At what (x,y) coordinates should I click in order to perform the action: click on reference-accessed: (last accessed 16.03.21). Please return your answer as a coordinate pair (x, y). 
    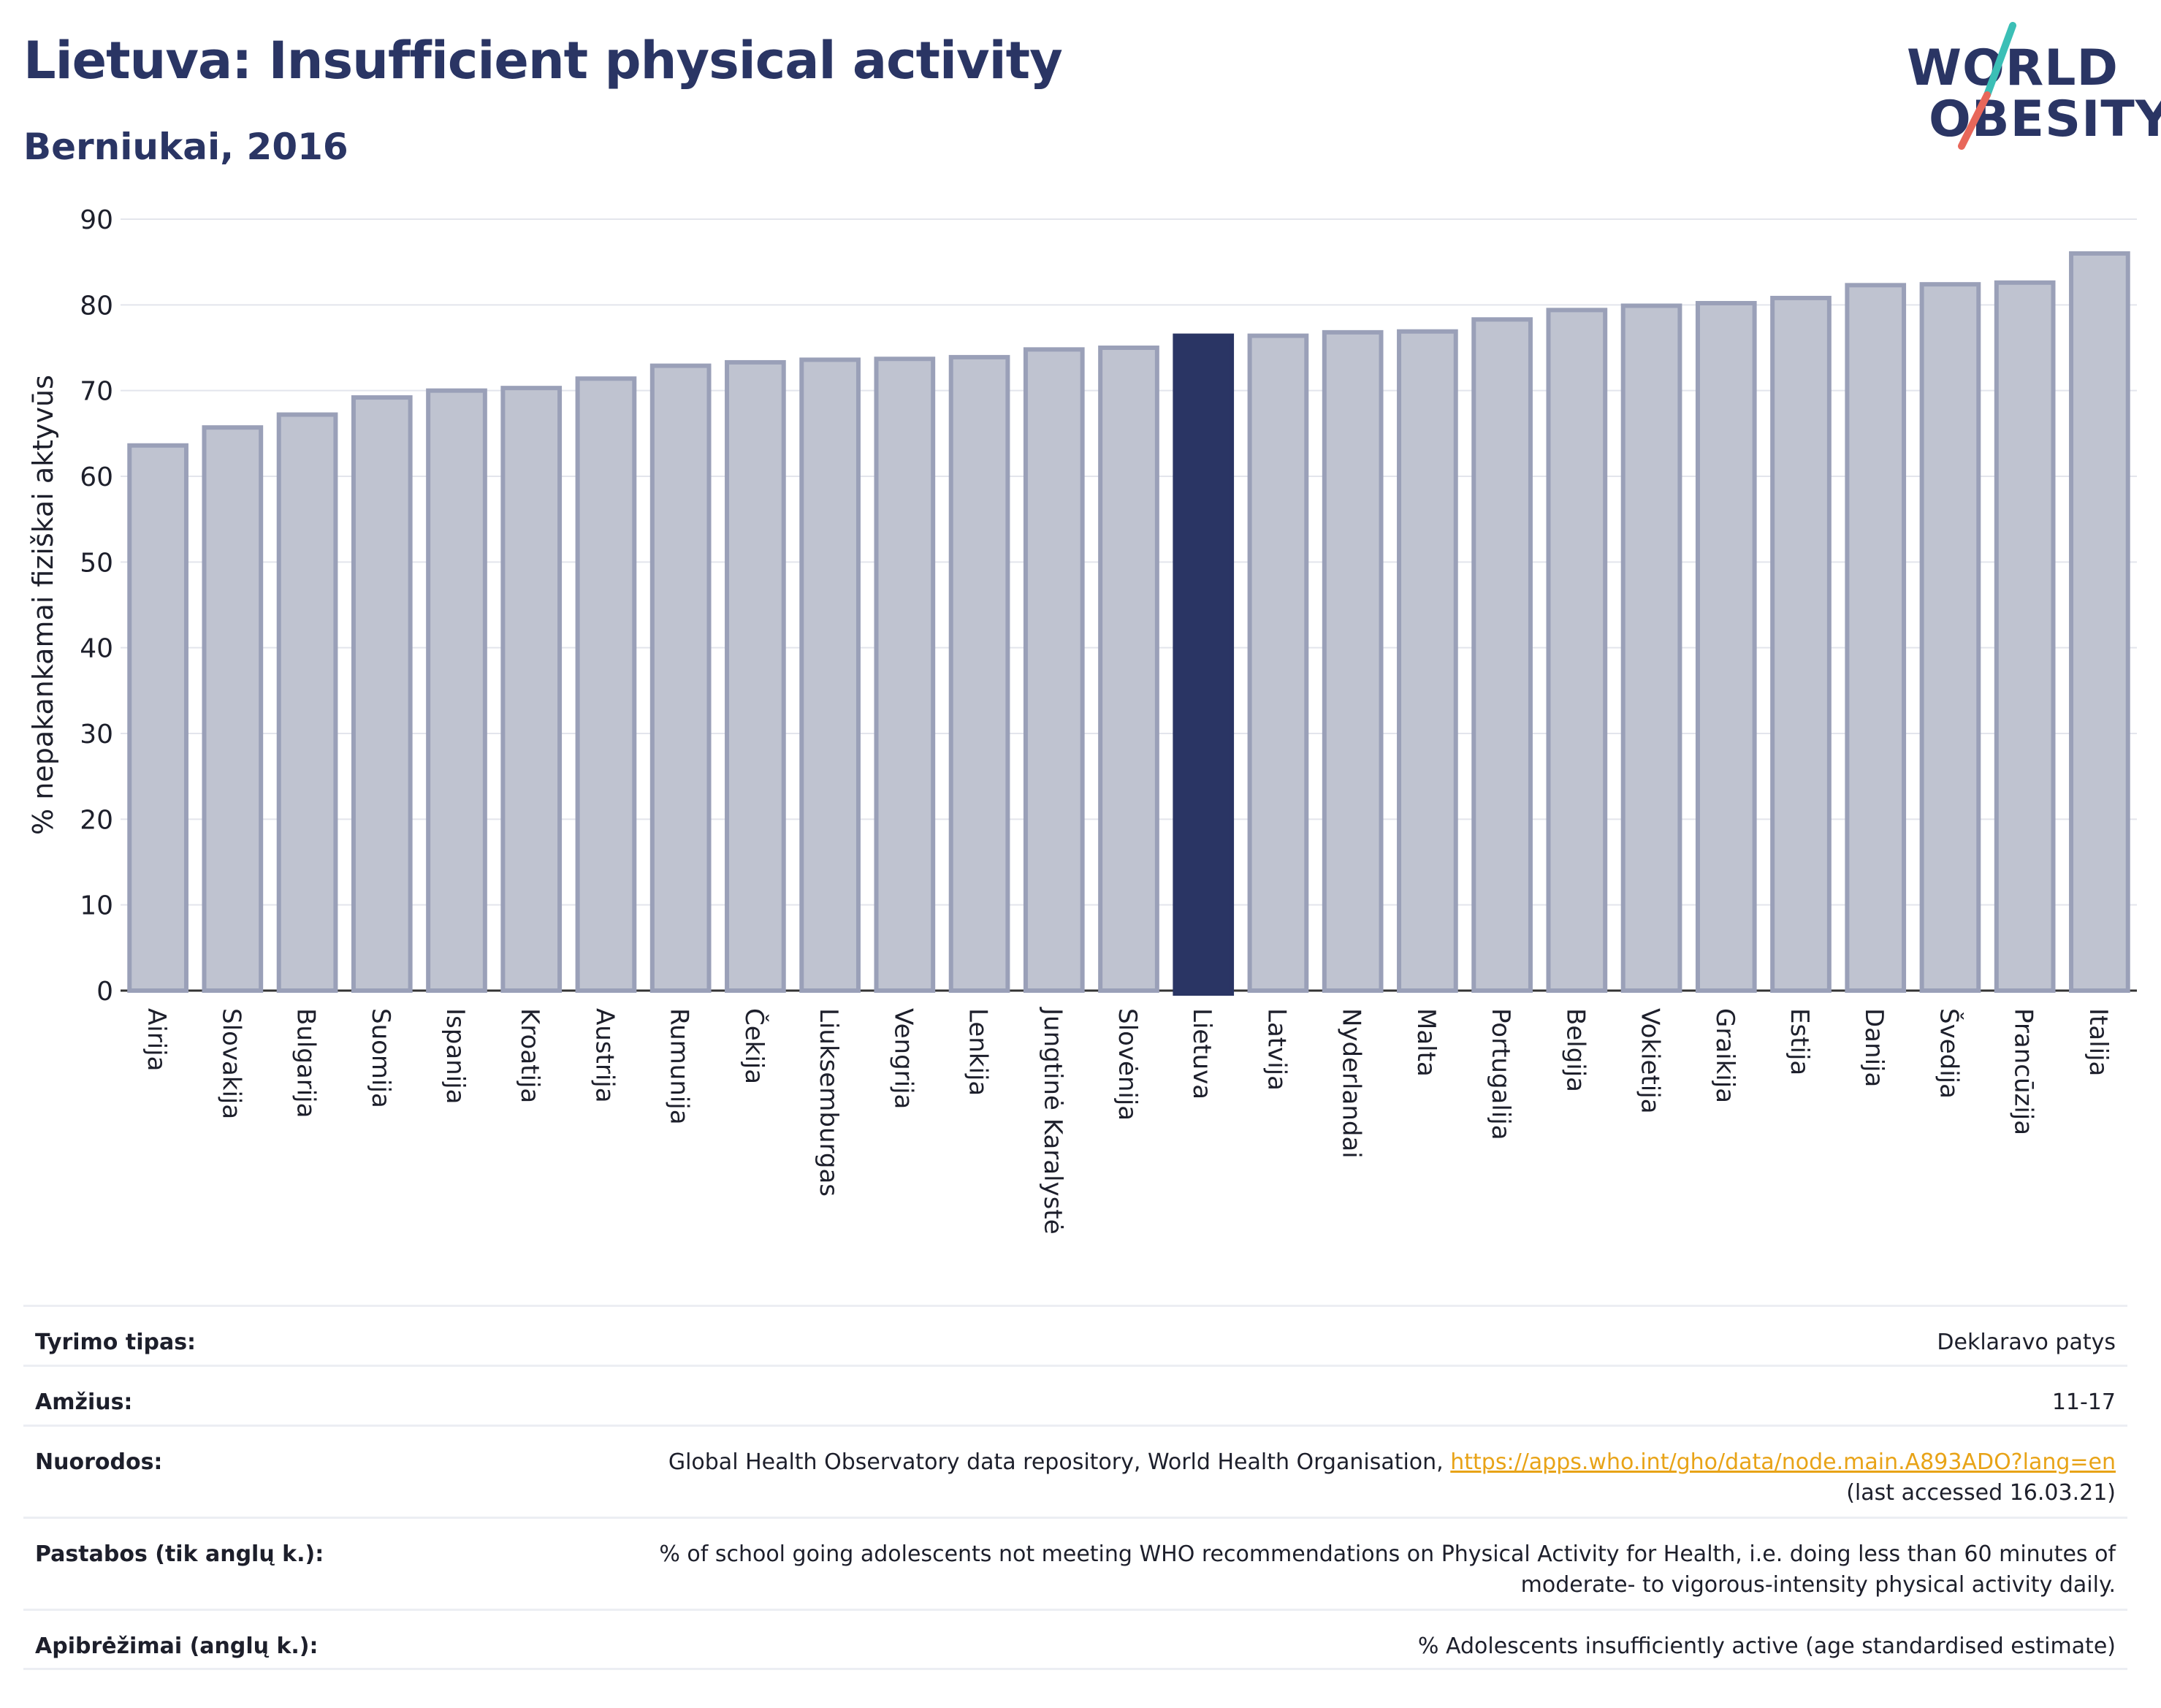
    Looking at the image, I should click on (1981, 1493).